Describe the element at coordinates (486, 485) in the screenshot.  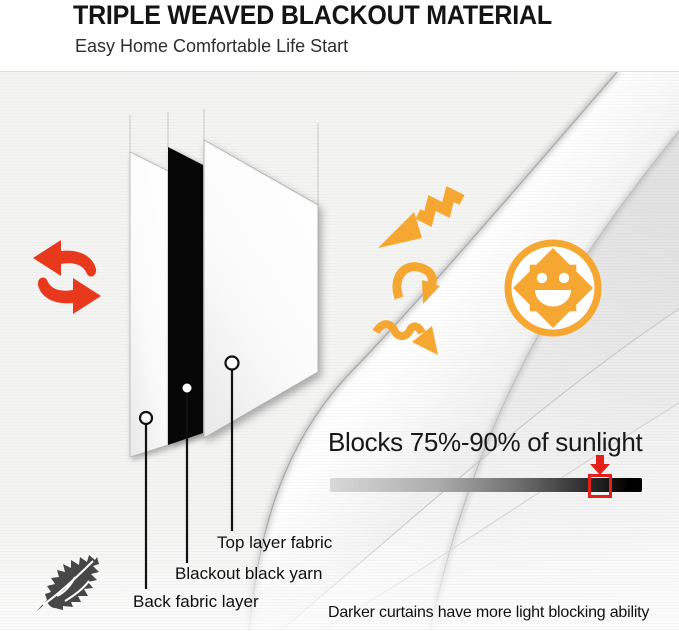
I see `light-blocking-gradient-bar` at that location.